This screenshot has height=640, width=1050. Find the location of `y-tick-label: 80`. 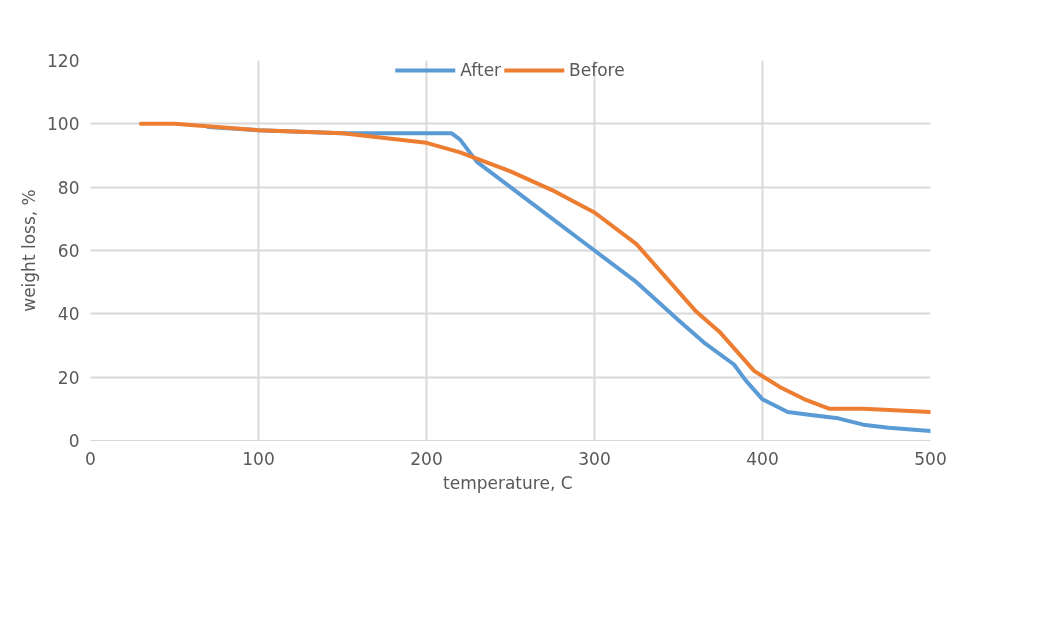

y-tick-label: 80 is located at coordinates (68, 187).